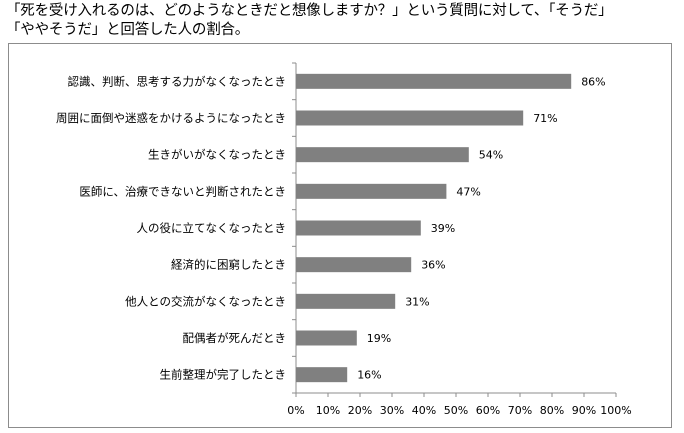  What do you see at coordinates (417, 301) in the screenshot?
I see `value-label: 31%` at bounding box center [417, 301].